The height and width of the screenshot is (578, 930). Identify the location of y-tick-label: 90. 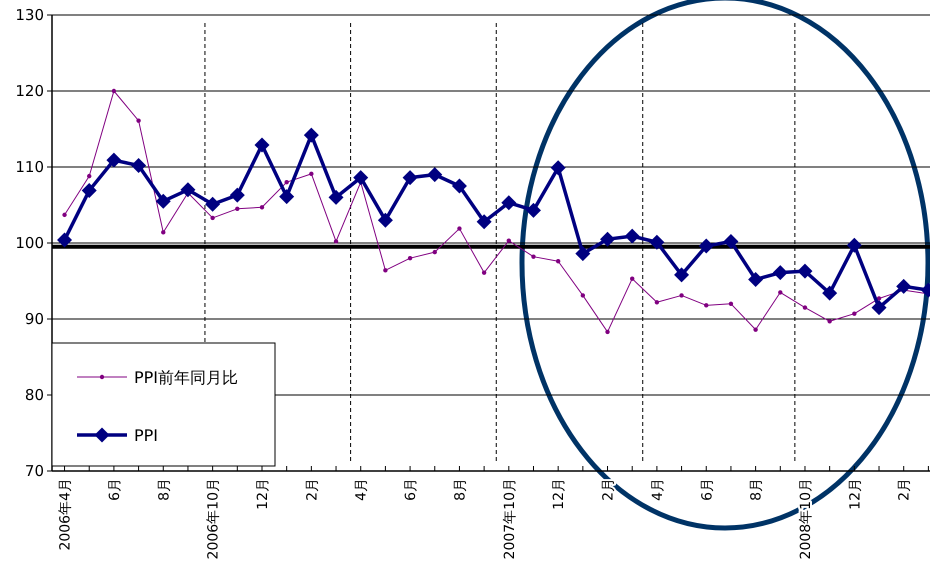
(34, 319).